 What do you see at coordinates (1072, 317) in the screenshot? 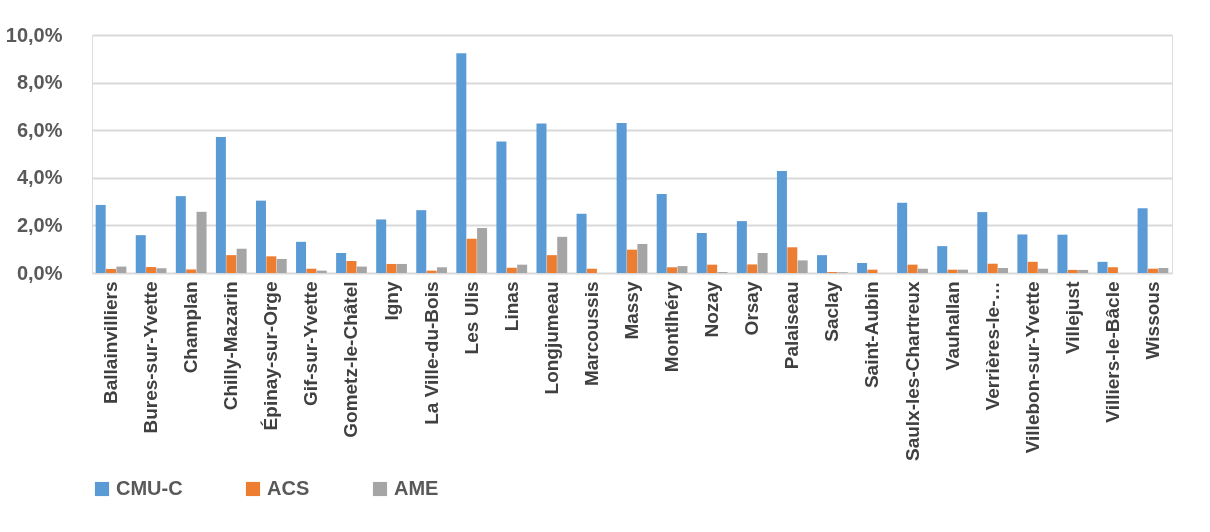
I see `x-tick-label: Villejust` at bounding box center [1072, 317].